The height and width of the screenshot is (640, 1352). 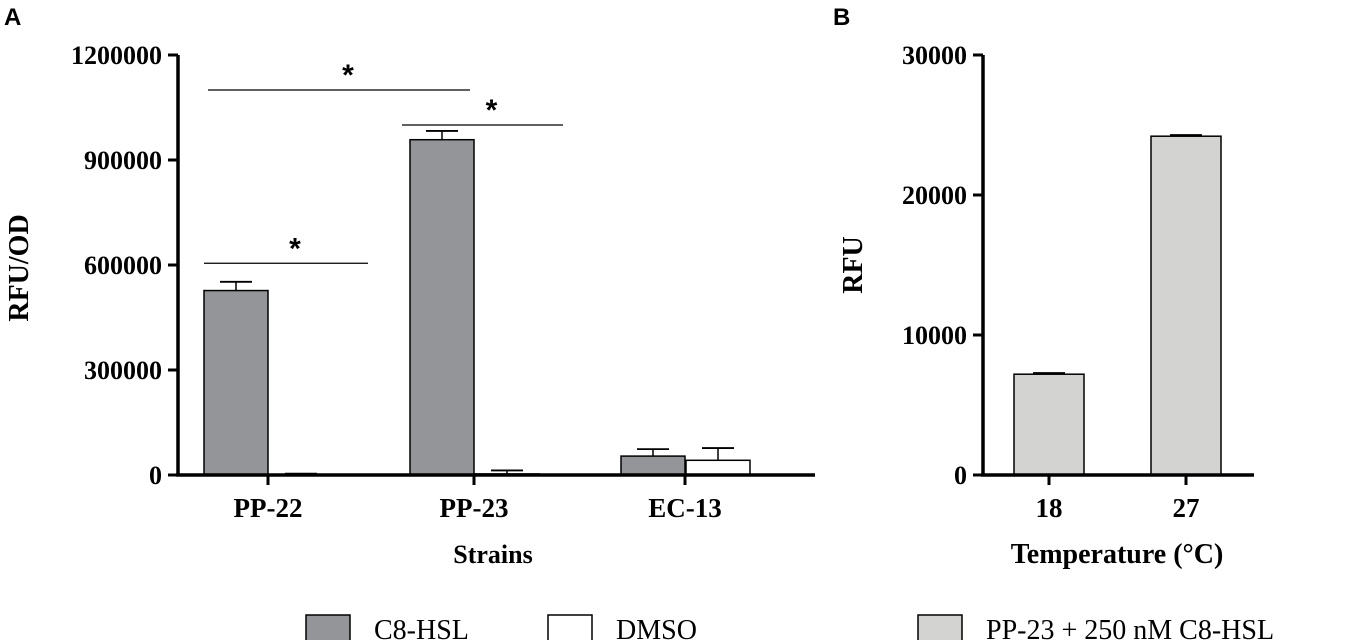 What do you see at coordinates (474, 508) in the screenshot?
I see `x-tick-label-pp-23: PP-23` at bounding box center [474, 508].